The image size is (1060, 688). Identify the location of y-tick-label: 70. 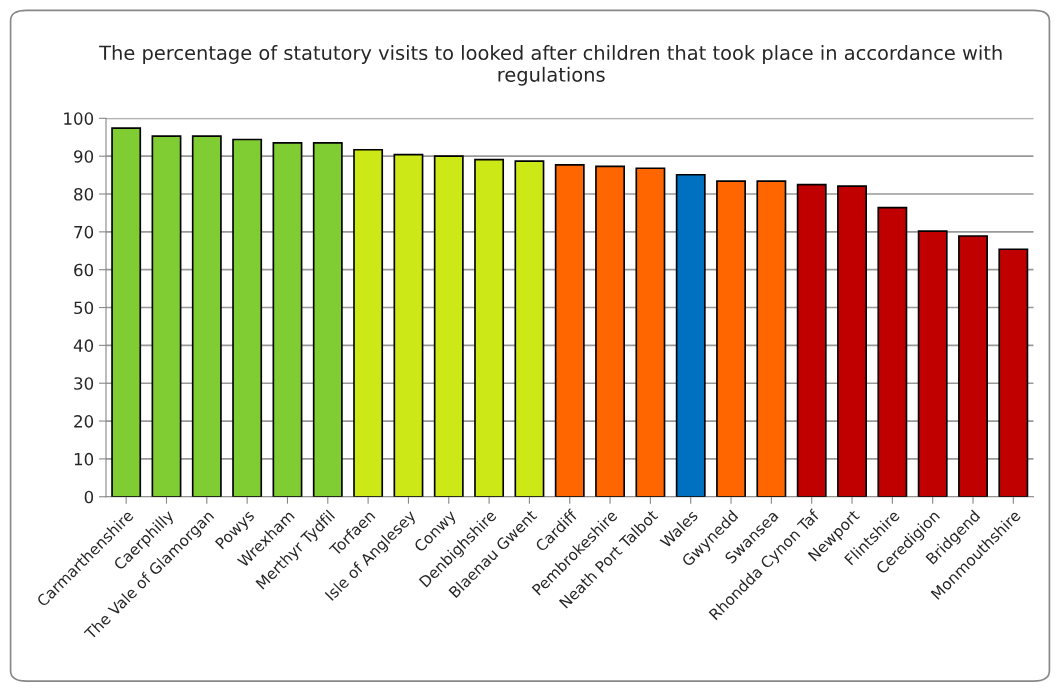
(84, 232).